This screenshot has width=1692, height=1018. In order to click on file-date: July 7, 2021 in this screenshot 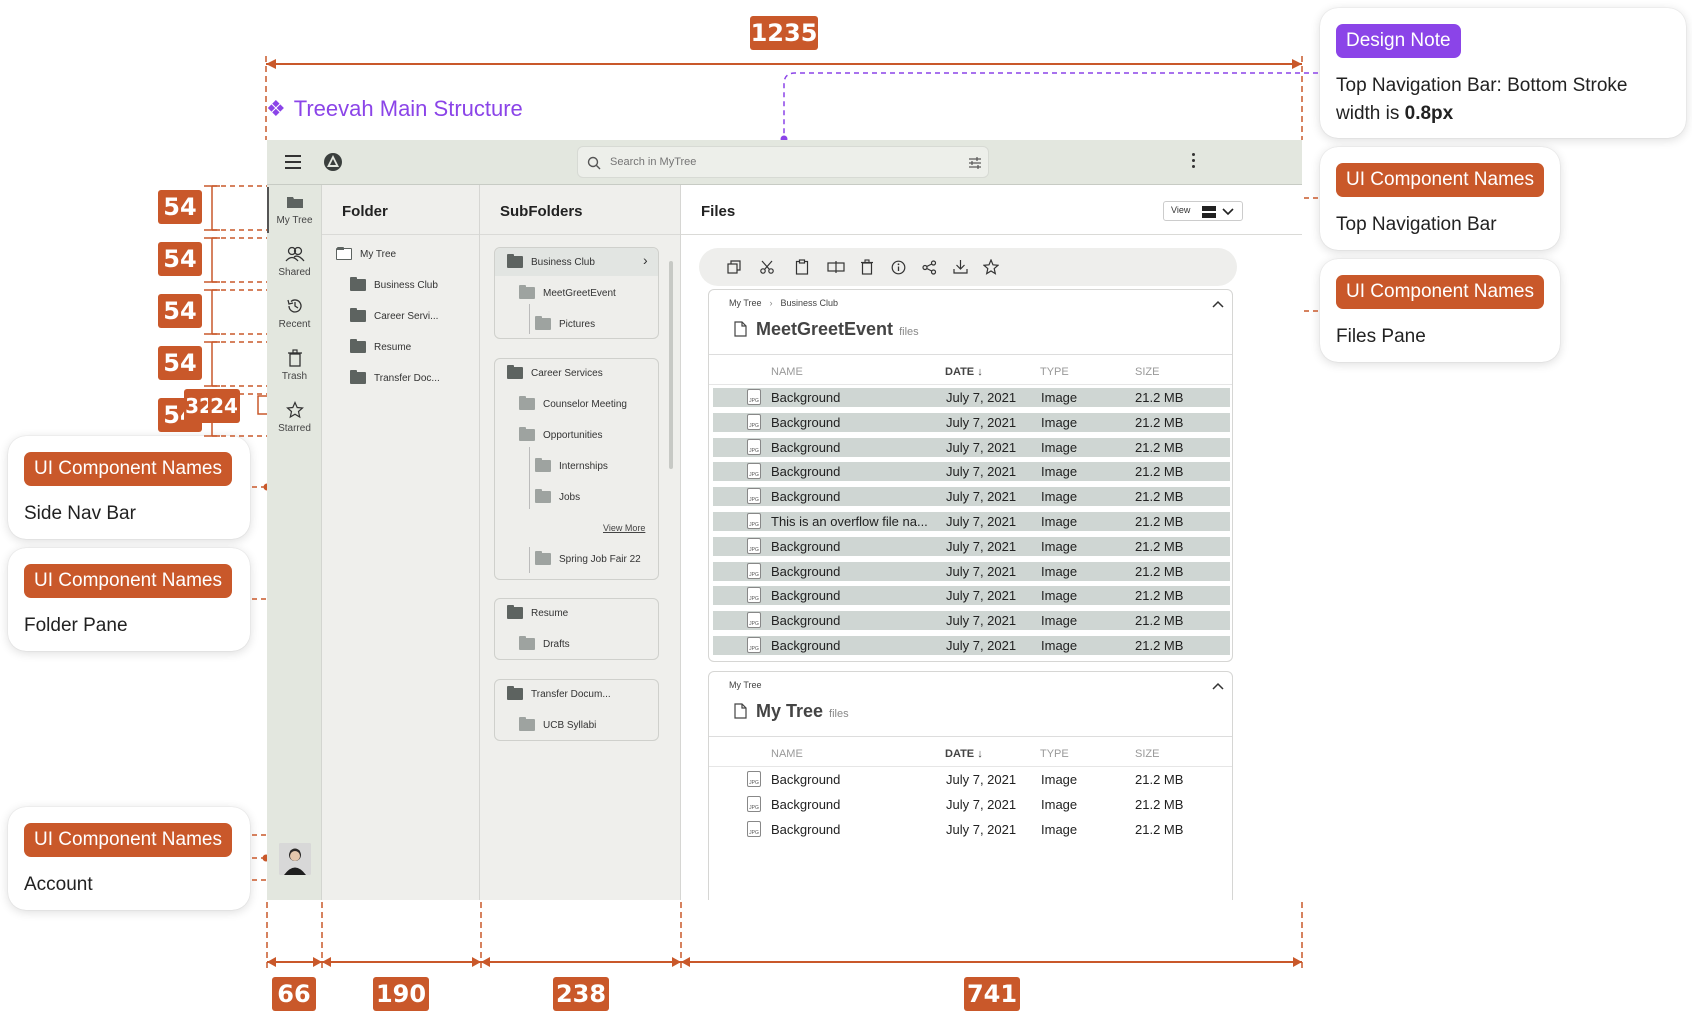, I will do `click(981, 497)`.